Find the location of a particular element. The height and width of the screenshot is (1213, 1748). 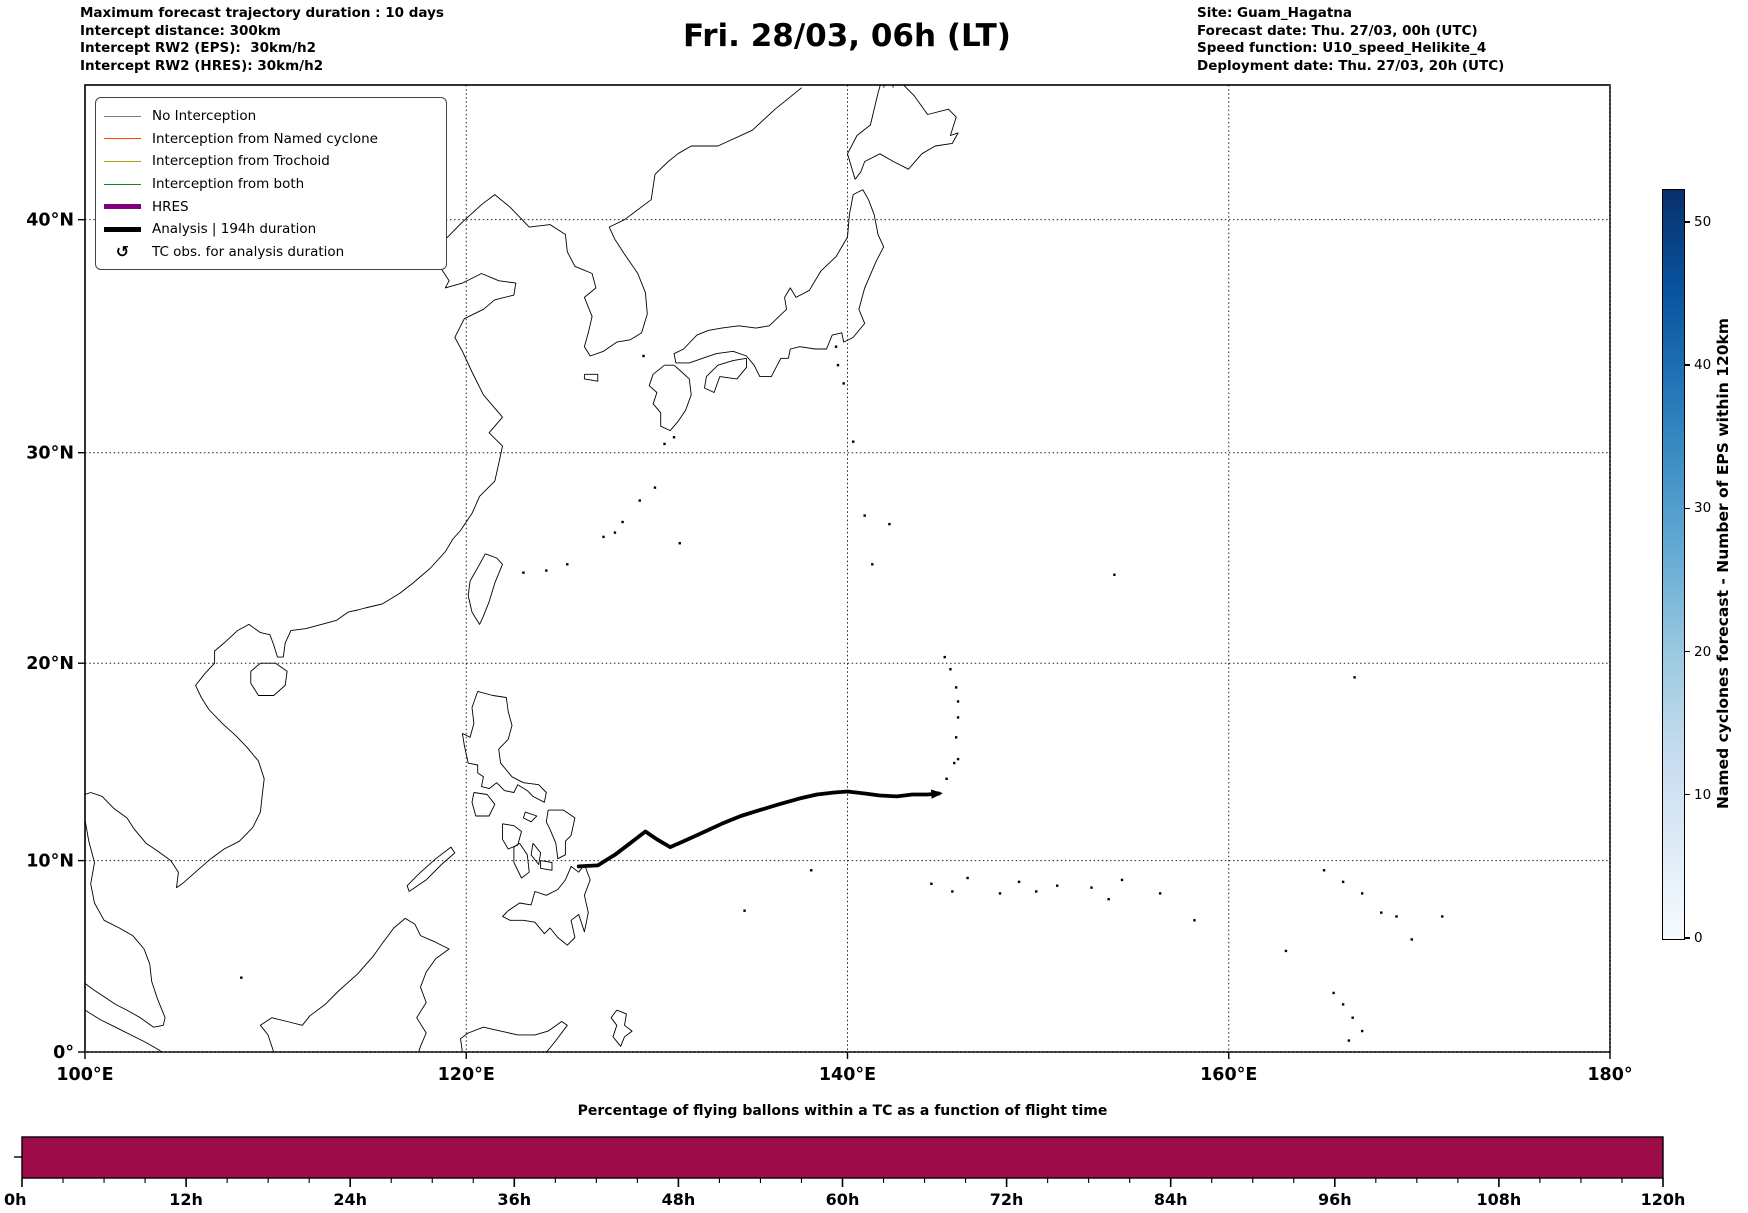

lat-tick-label: 30°N is located at coordinates (50, 454).